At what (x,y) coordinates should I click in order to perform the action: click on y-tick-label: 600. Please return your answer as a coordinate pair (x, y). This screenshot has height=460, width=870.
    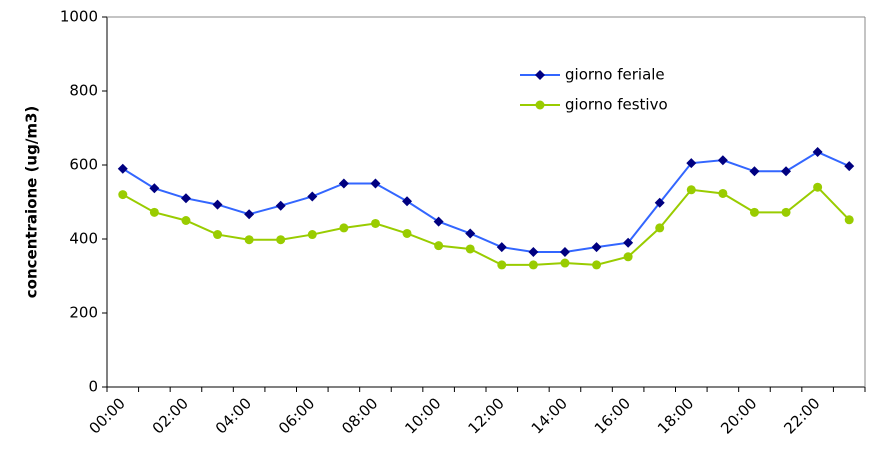
    Looking at the image, I should click on (83, 165).